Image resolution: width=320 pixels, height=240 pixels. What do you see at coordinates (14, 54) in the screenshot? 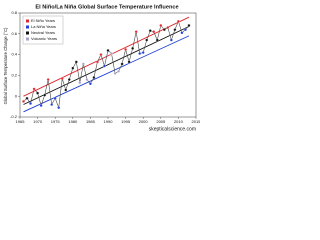
I see `y-tick-label: 0.4` at bounding box center [14, 54].